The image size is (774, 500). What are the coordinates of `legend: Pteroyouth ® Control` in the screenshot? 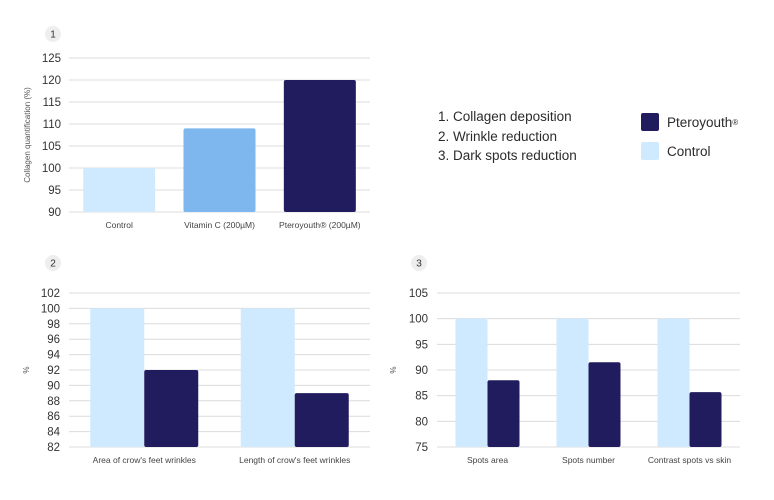 It's located at (689, 141).